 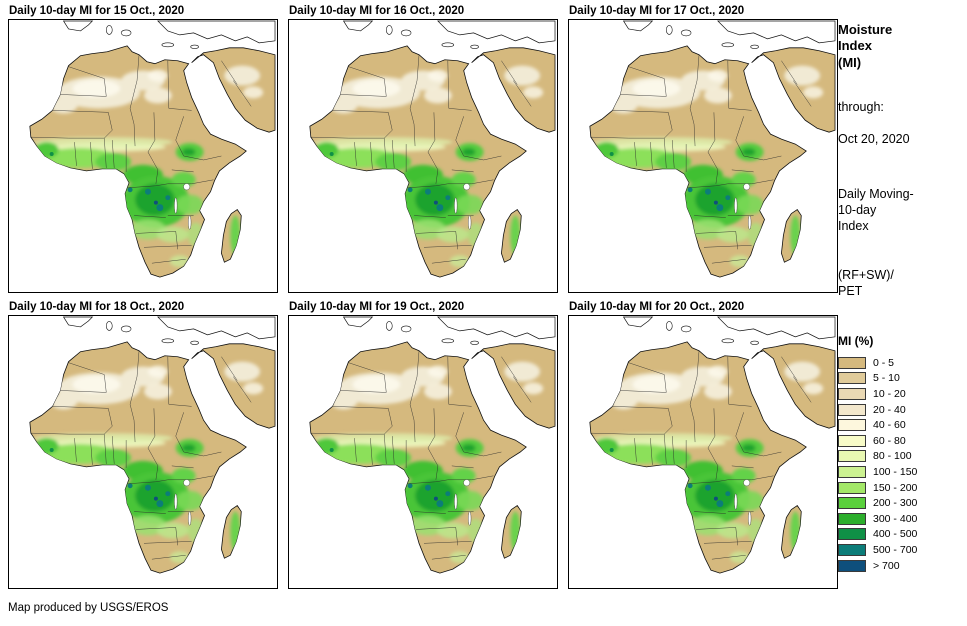 What do you see at coordinates (657, 11) in the screenshot?
I see `map-panel-title: Daily 10-day MI for 17 Oct., 2020` at bounding box center [657, 11].